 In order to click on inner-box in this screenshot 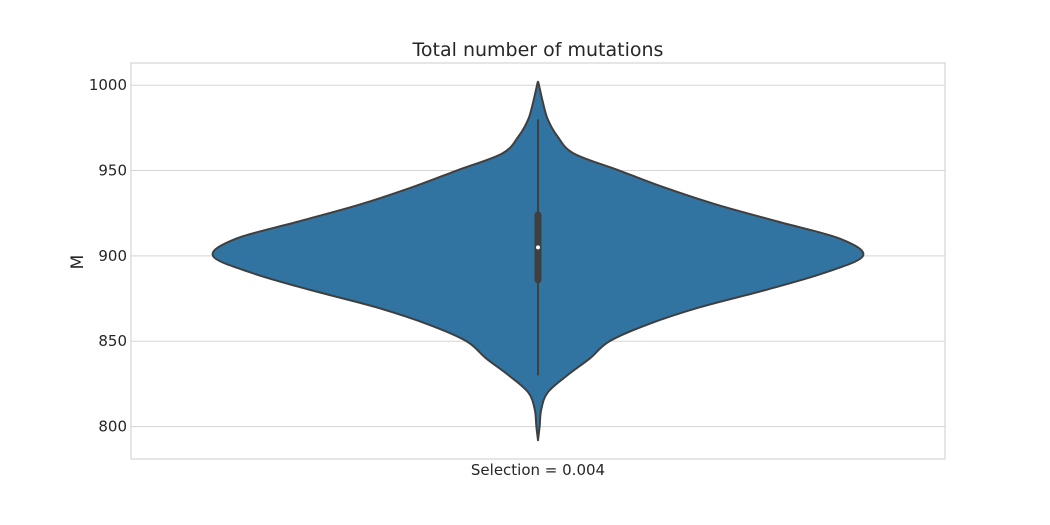, I will do `click(538, 247)`.